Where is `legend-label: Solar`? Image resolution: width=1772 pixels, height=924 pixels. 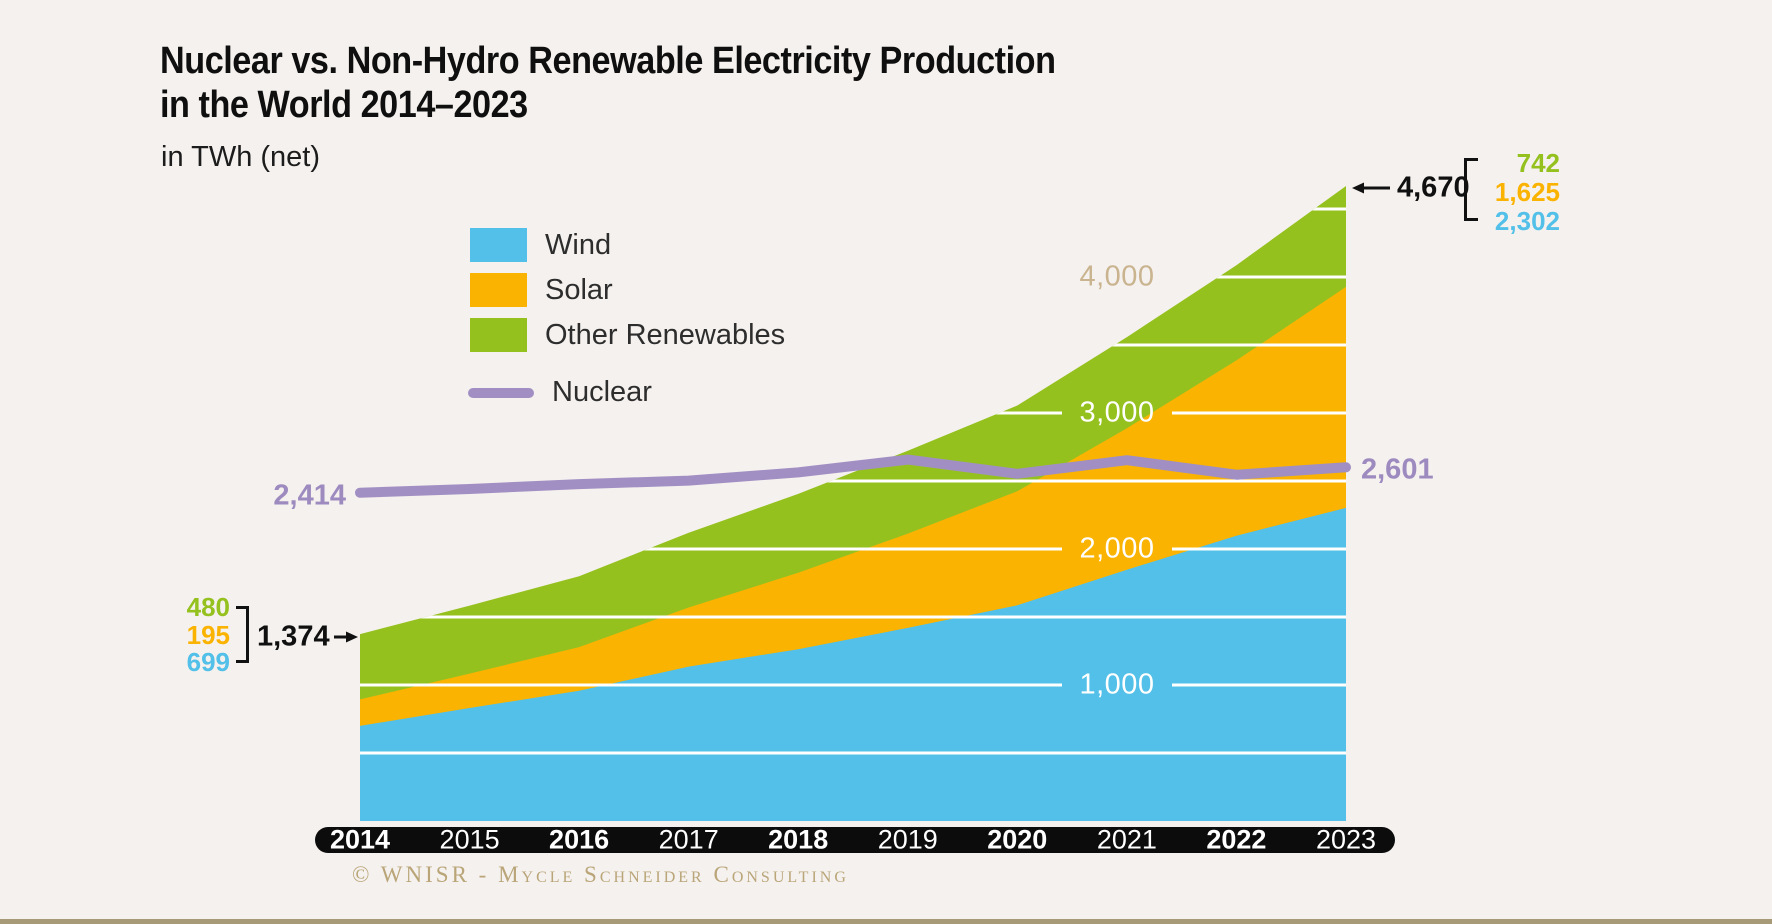
legend-label: Solar is located at coordinates (579, 289).